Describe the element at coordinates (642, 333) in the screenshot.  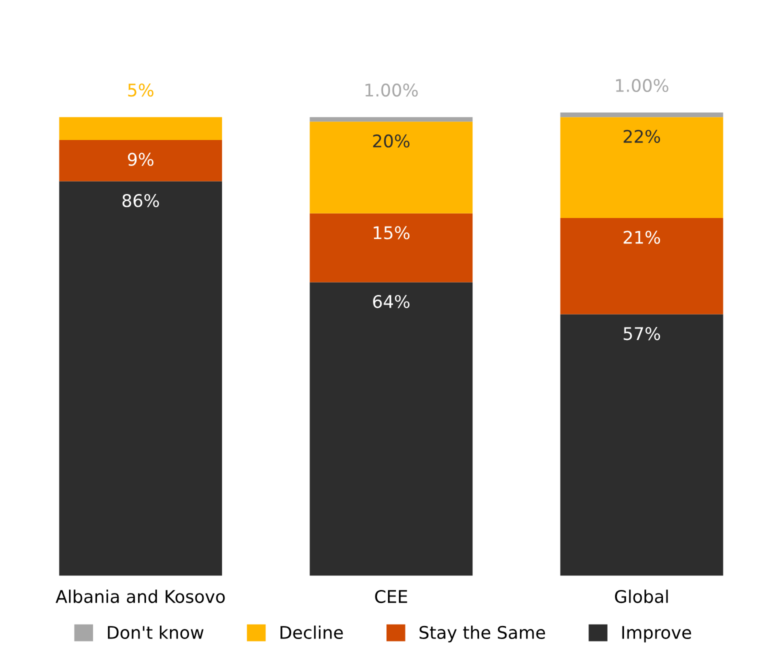
I see `data-label: 57%` at that location.